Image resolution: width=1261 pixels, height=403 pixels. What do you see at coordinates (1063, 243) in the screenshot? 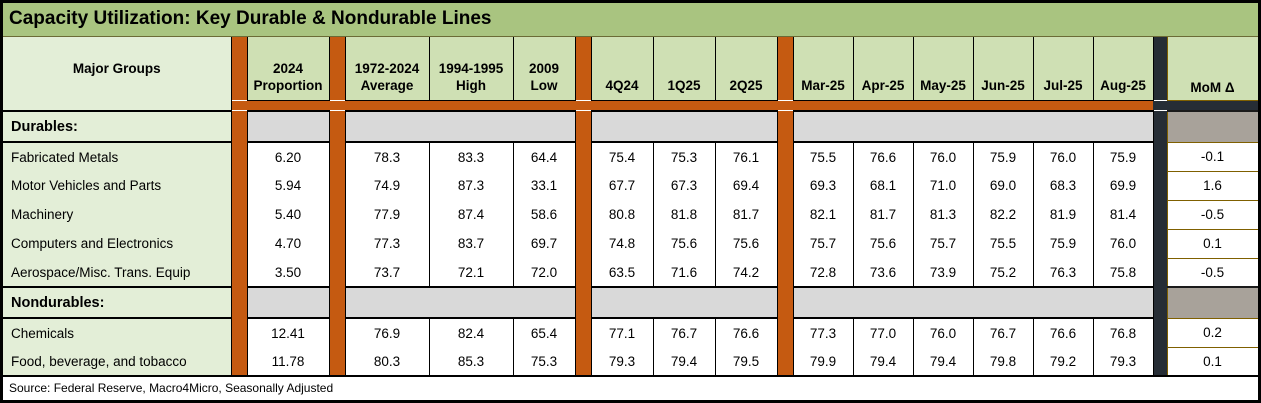
I see `month-value-4: 75.9` at bounding box center [1063, 243].